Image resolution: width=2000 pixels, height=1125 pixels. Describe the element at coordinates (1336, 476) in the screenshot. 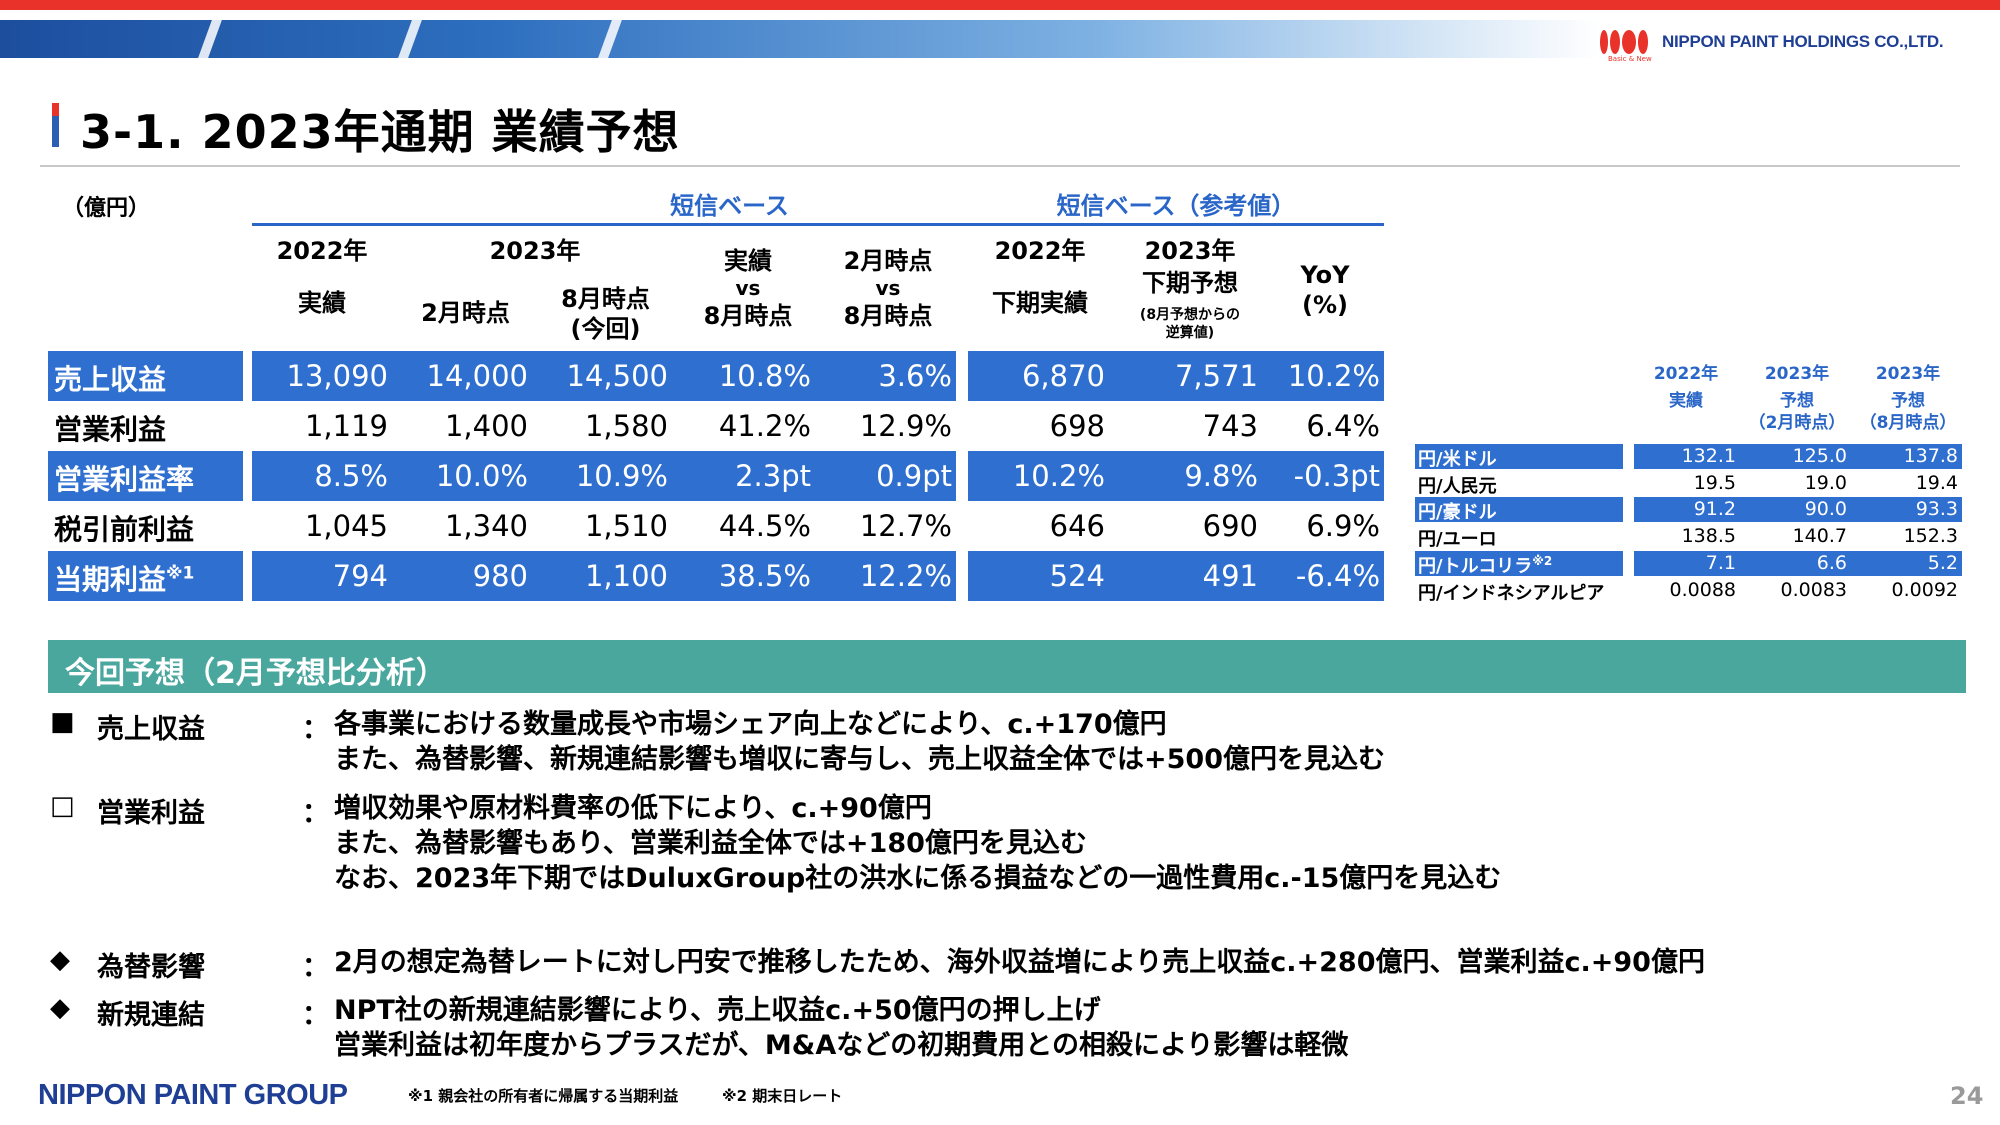

I see `table-cell: -0.3pt` at that location.